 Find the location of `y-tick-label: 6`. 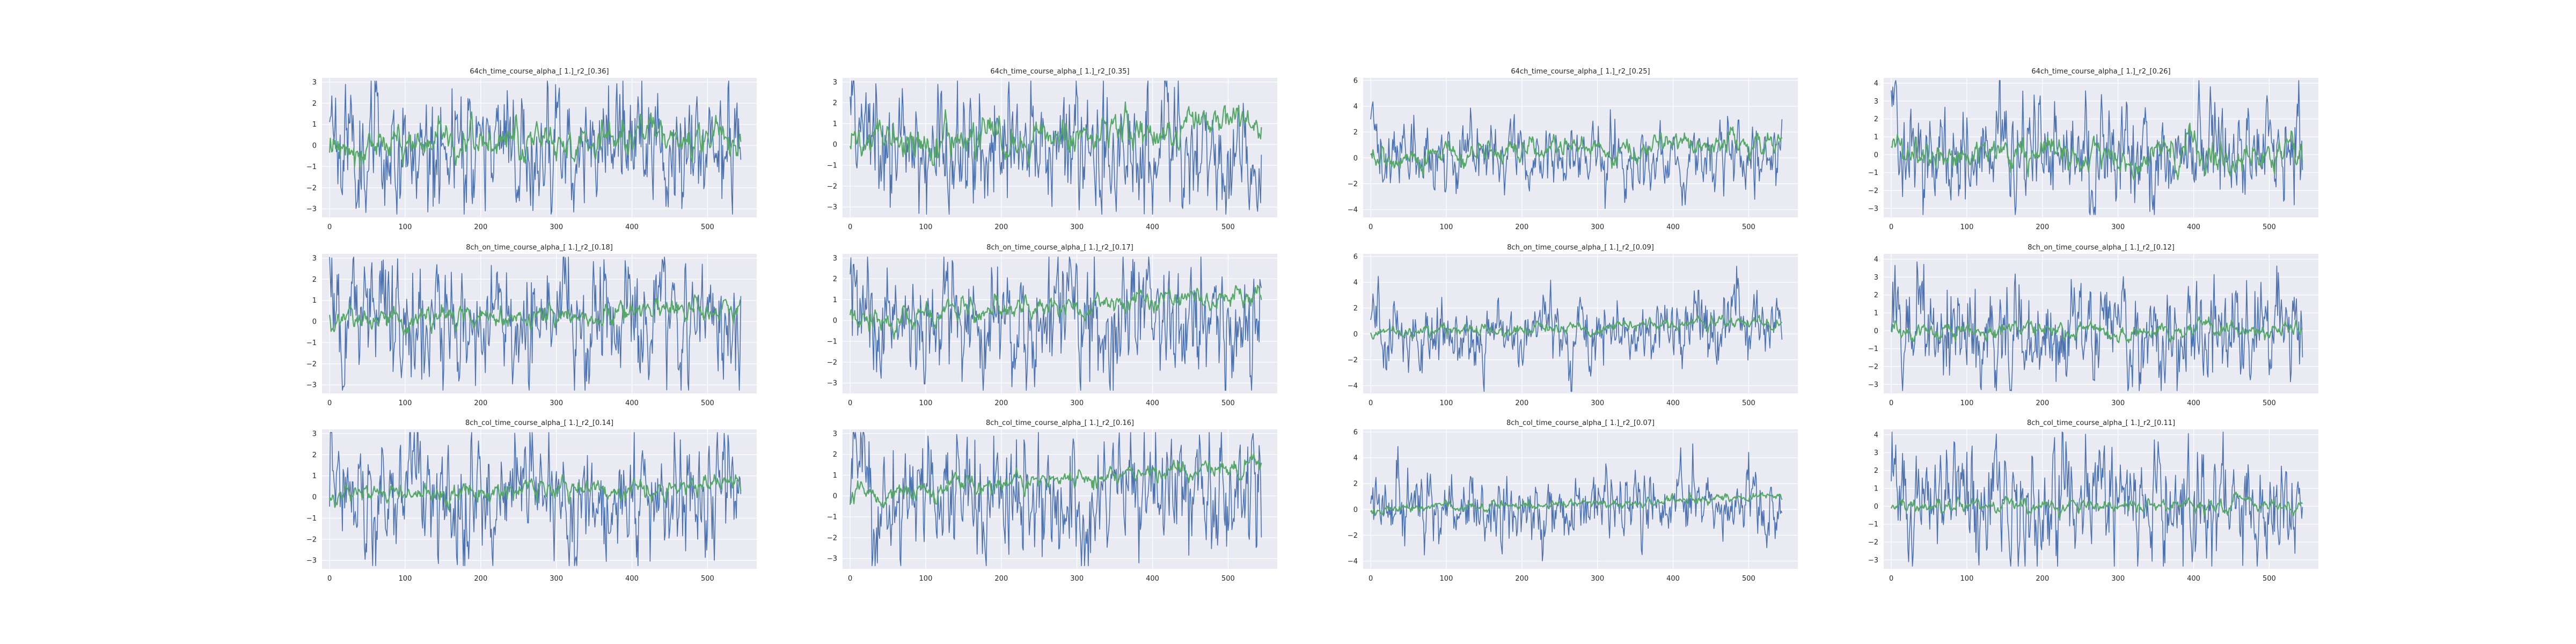

y-tick-label: 6 is located at coordinates (1355, 432).